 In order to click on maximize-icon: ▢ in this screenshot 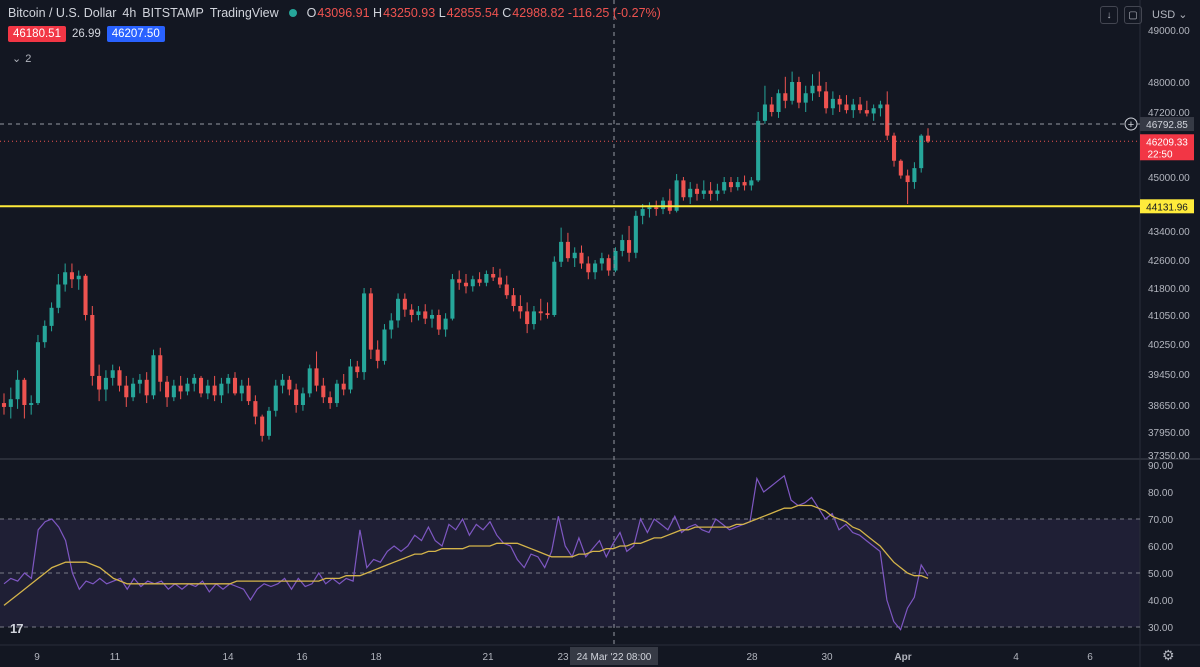, I will do `click(1133, 15)`.